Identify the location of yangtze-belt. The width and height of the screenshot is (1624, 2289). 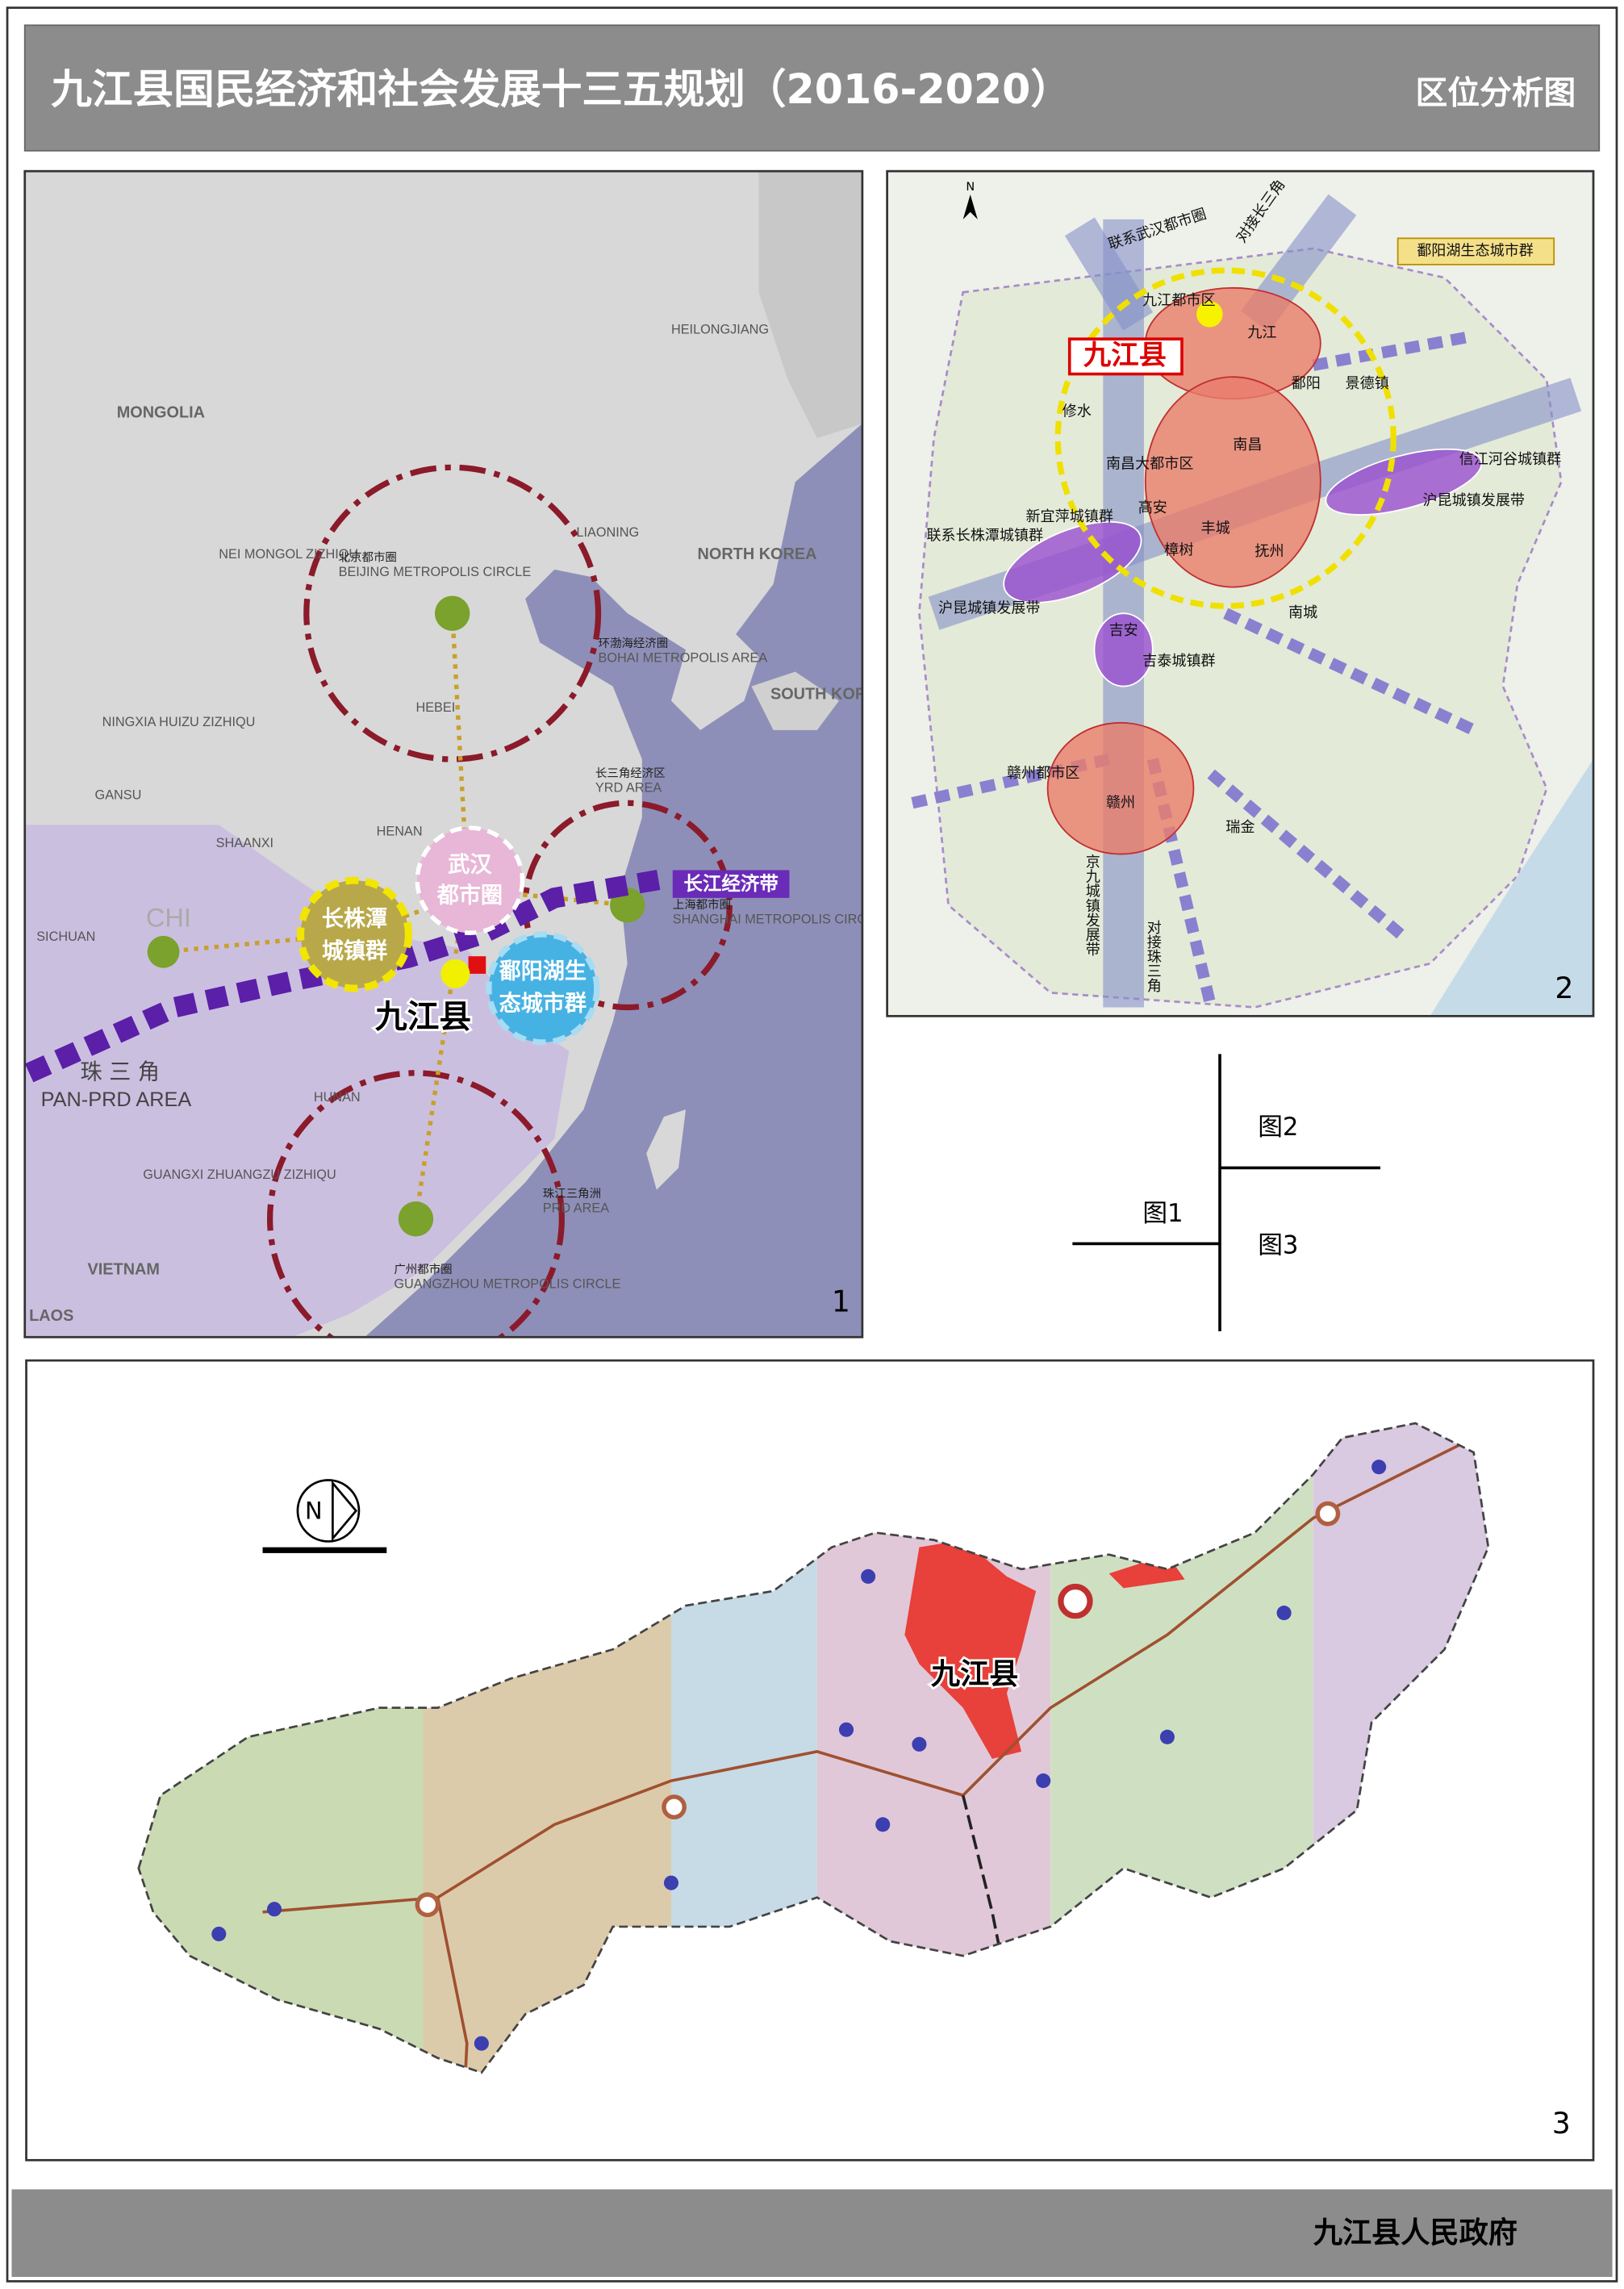
(345, 976).